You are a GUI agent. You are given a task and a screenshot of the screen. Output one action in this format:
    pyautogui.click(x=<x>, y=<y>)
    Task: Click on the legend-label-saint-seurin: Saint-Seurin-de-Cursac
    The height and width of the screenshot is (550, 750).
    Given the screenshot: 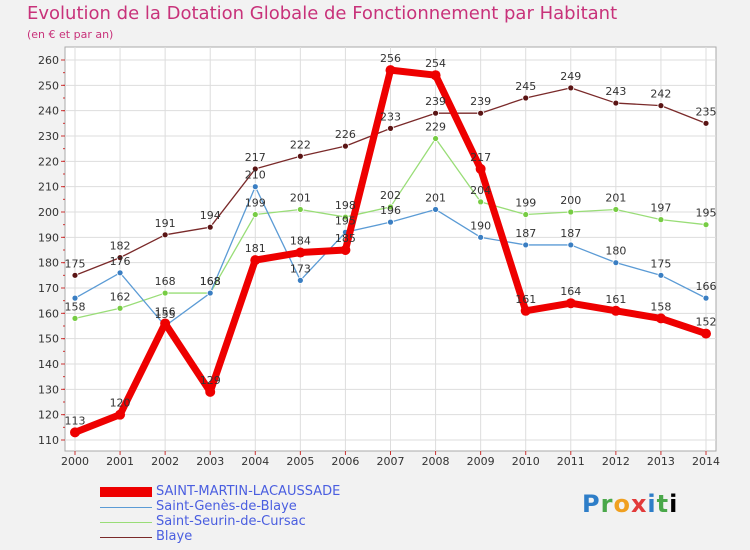 What is the action you would take?
    pyautogui.click(x=231, y=521)
    